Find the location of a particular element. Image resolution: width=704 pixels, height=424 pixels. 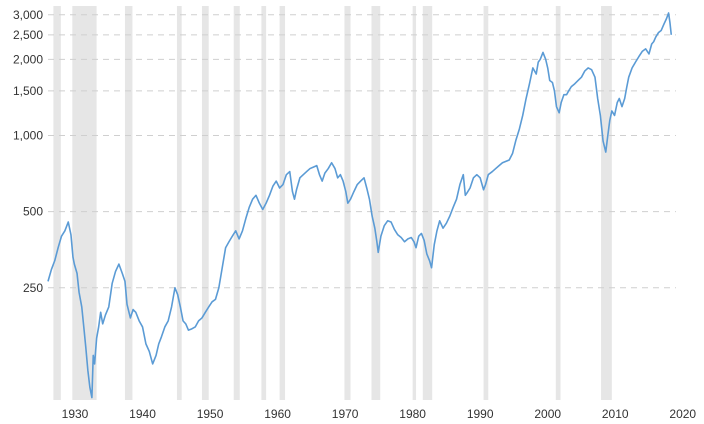

x-tick-label: 1970 is located at coordinates (345, 414).